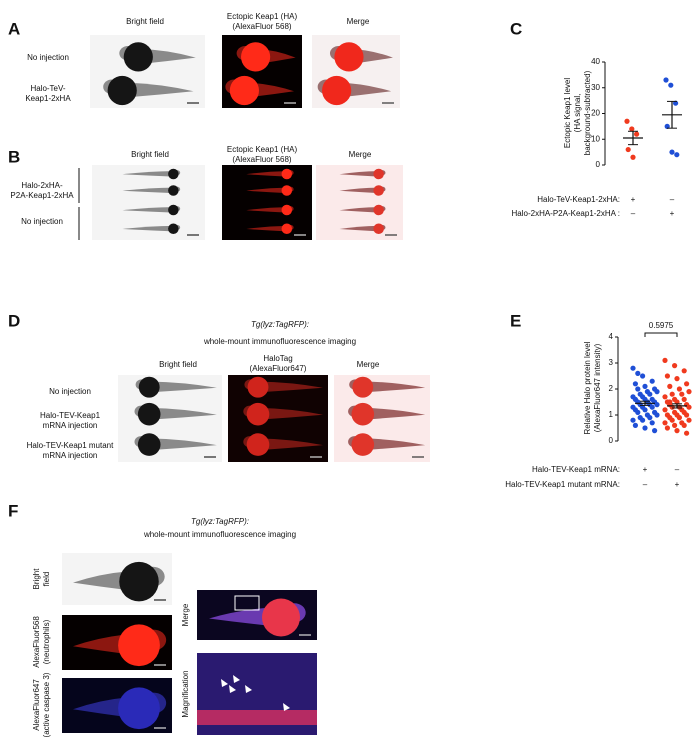 This screenshot has height=754, width=693. I want to click on side-label: Magnification, so click(185, 693).